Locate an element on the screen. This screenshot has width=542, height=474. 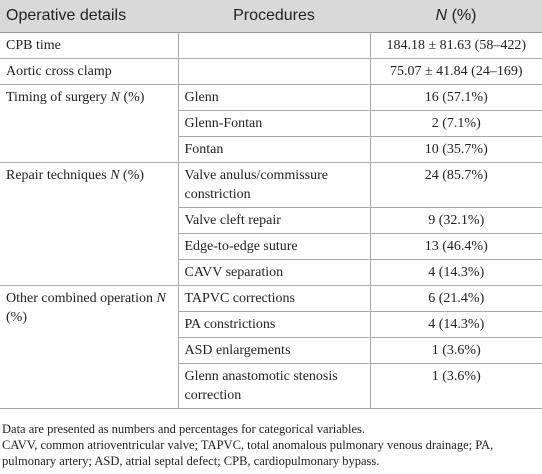
value-cell: 9 (32.1%) is located at coordinates (455, 220).